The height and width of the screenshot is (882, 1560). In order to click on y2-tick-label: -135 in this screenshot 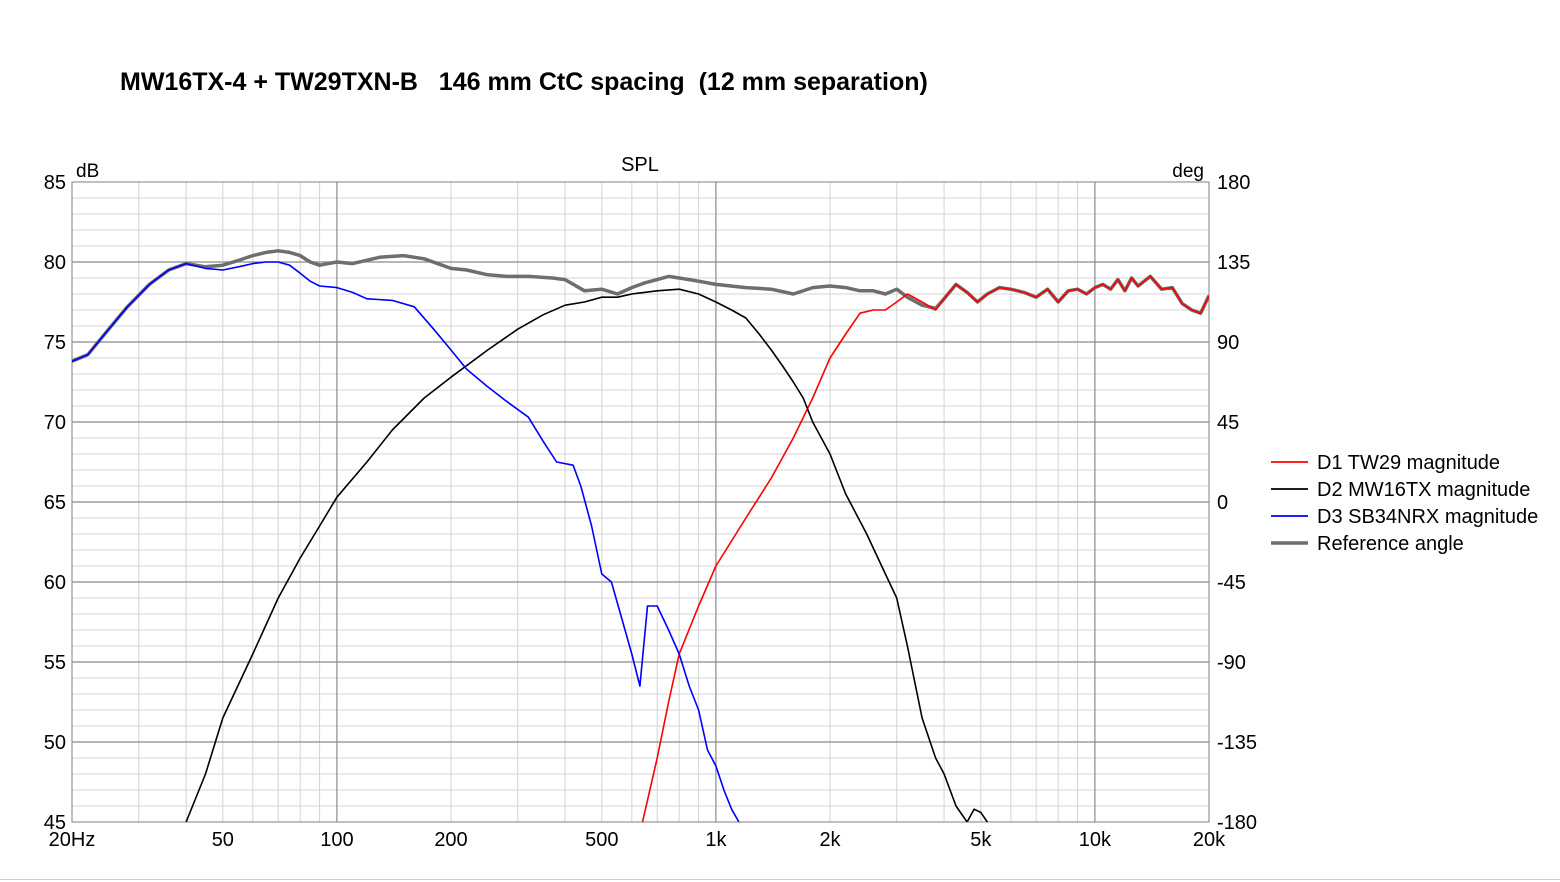, I will do `click(1237, 743)`.